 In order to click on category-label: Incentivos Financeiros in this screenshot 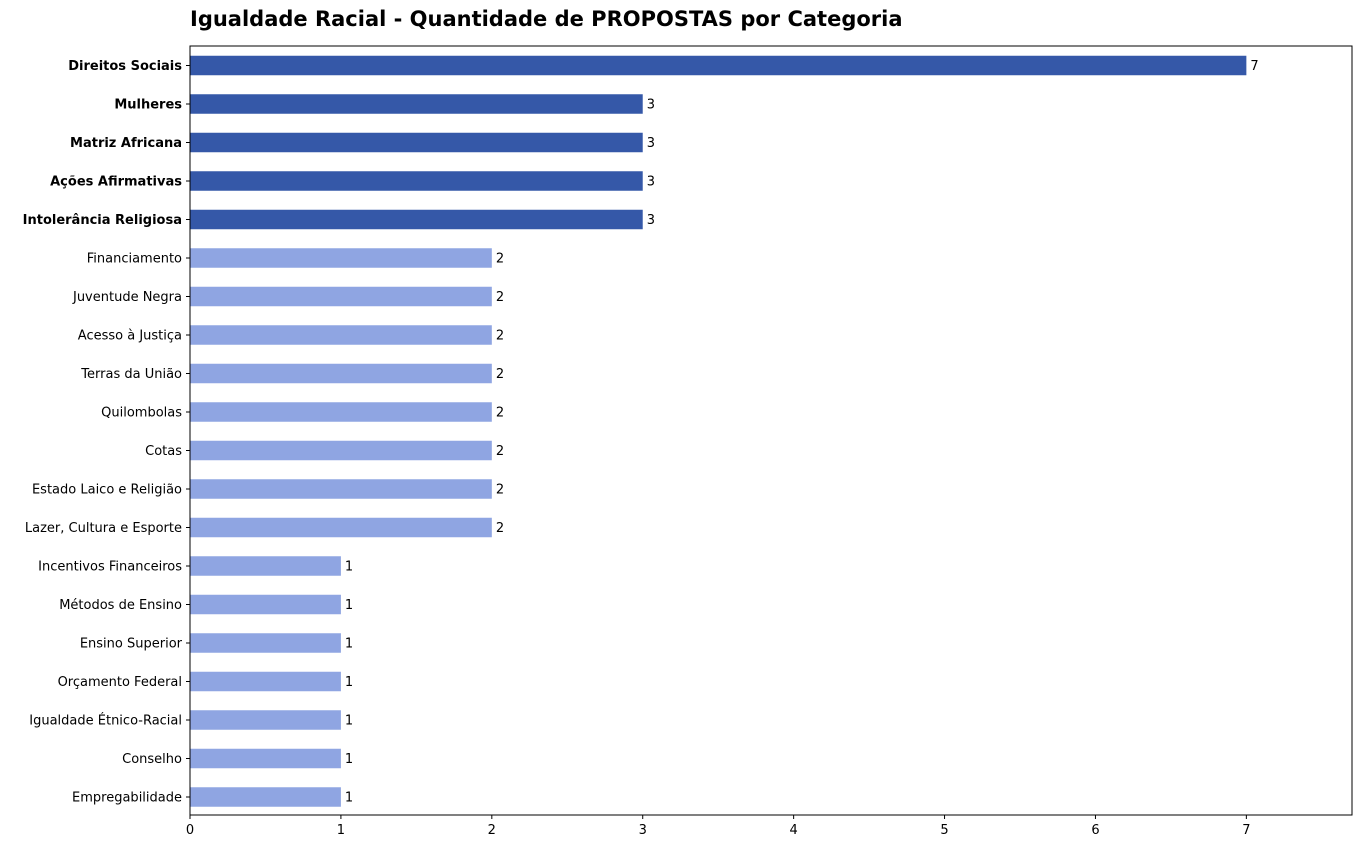, I will do `click(110, 567)`.